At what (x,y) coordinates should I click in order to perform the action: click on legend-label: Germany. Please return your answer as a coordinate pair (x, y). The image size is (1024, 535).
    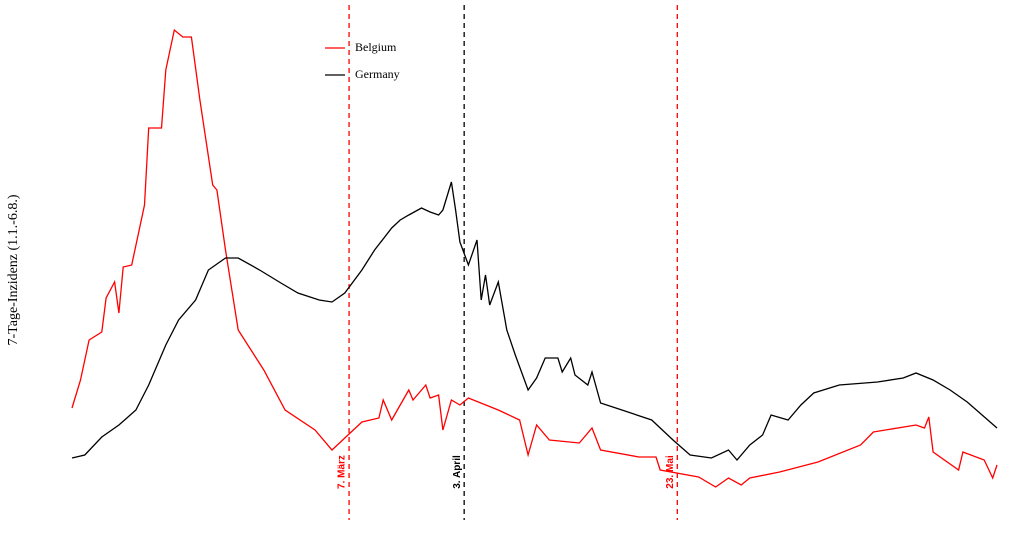
    Looking at the image, I should click on (377, 74).